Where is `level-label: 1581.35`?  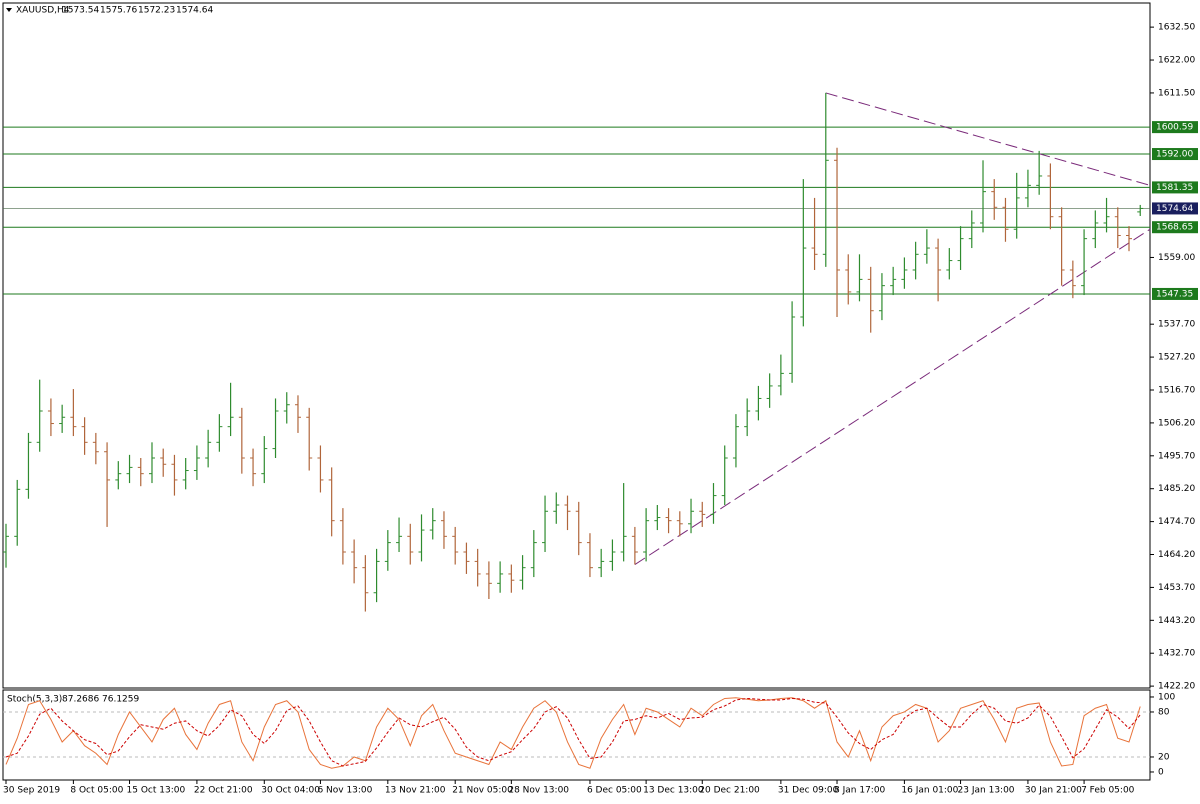
level-label: 1581.35 is located at coordinates (1174, 188).